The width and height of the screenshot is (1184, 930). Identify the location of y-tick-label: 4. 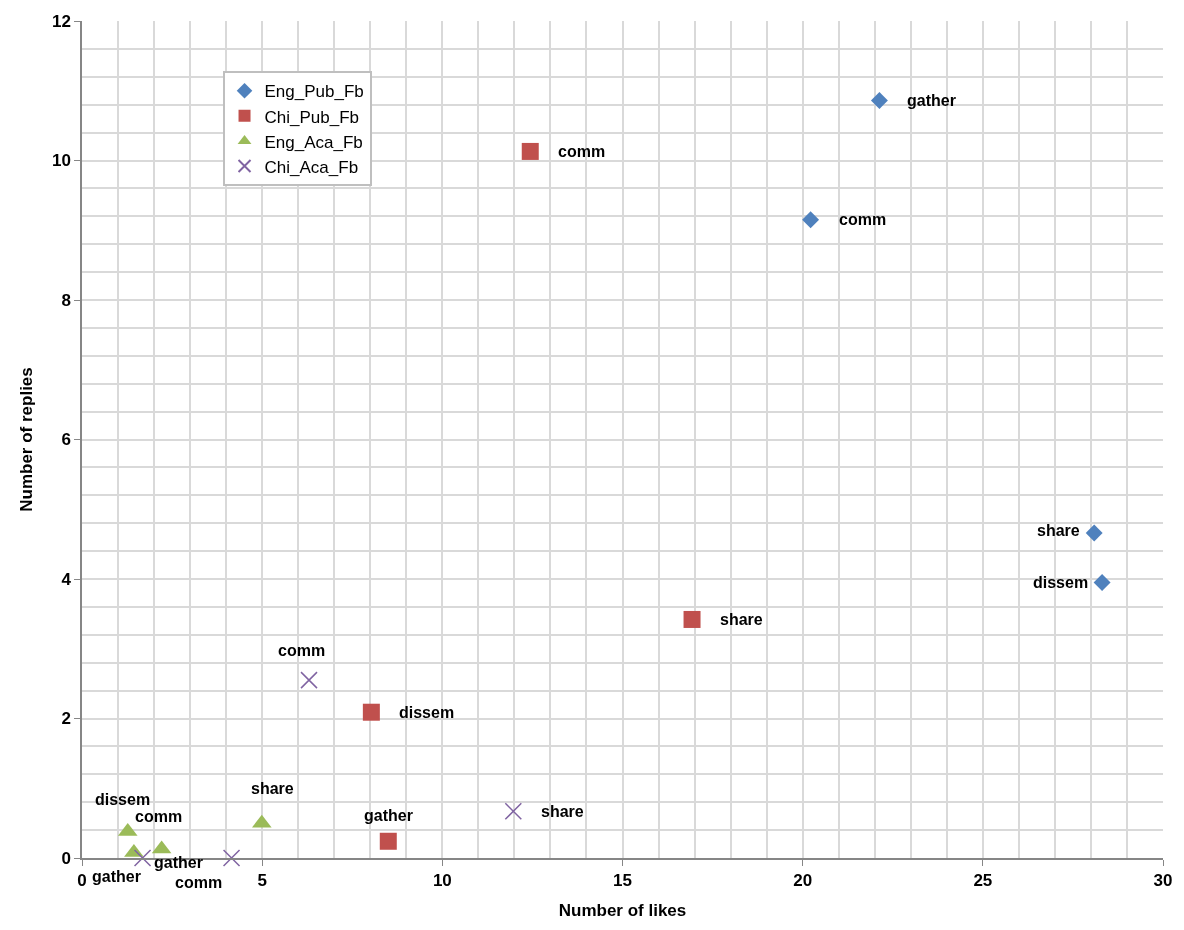
(66, 579).